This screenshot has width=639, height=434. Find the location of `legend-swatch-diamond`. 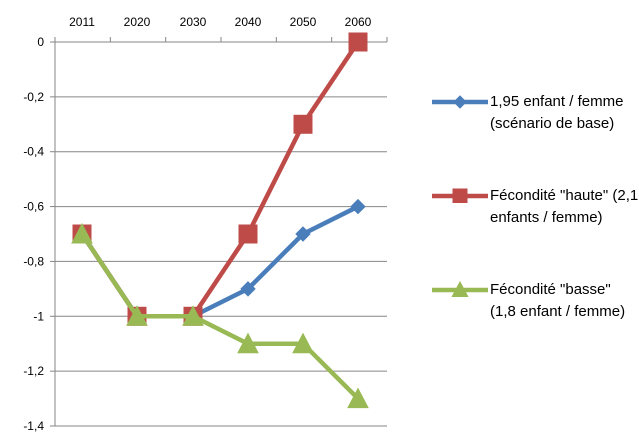

legend-swatch-diamond is located at coordinates (460, 102).